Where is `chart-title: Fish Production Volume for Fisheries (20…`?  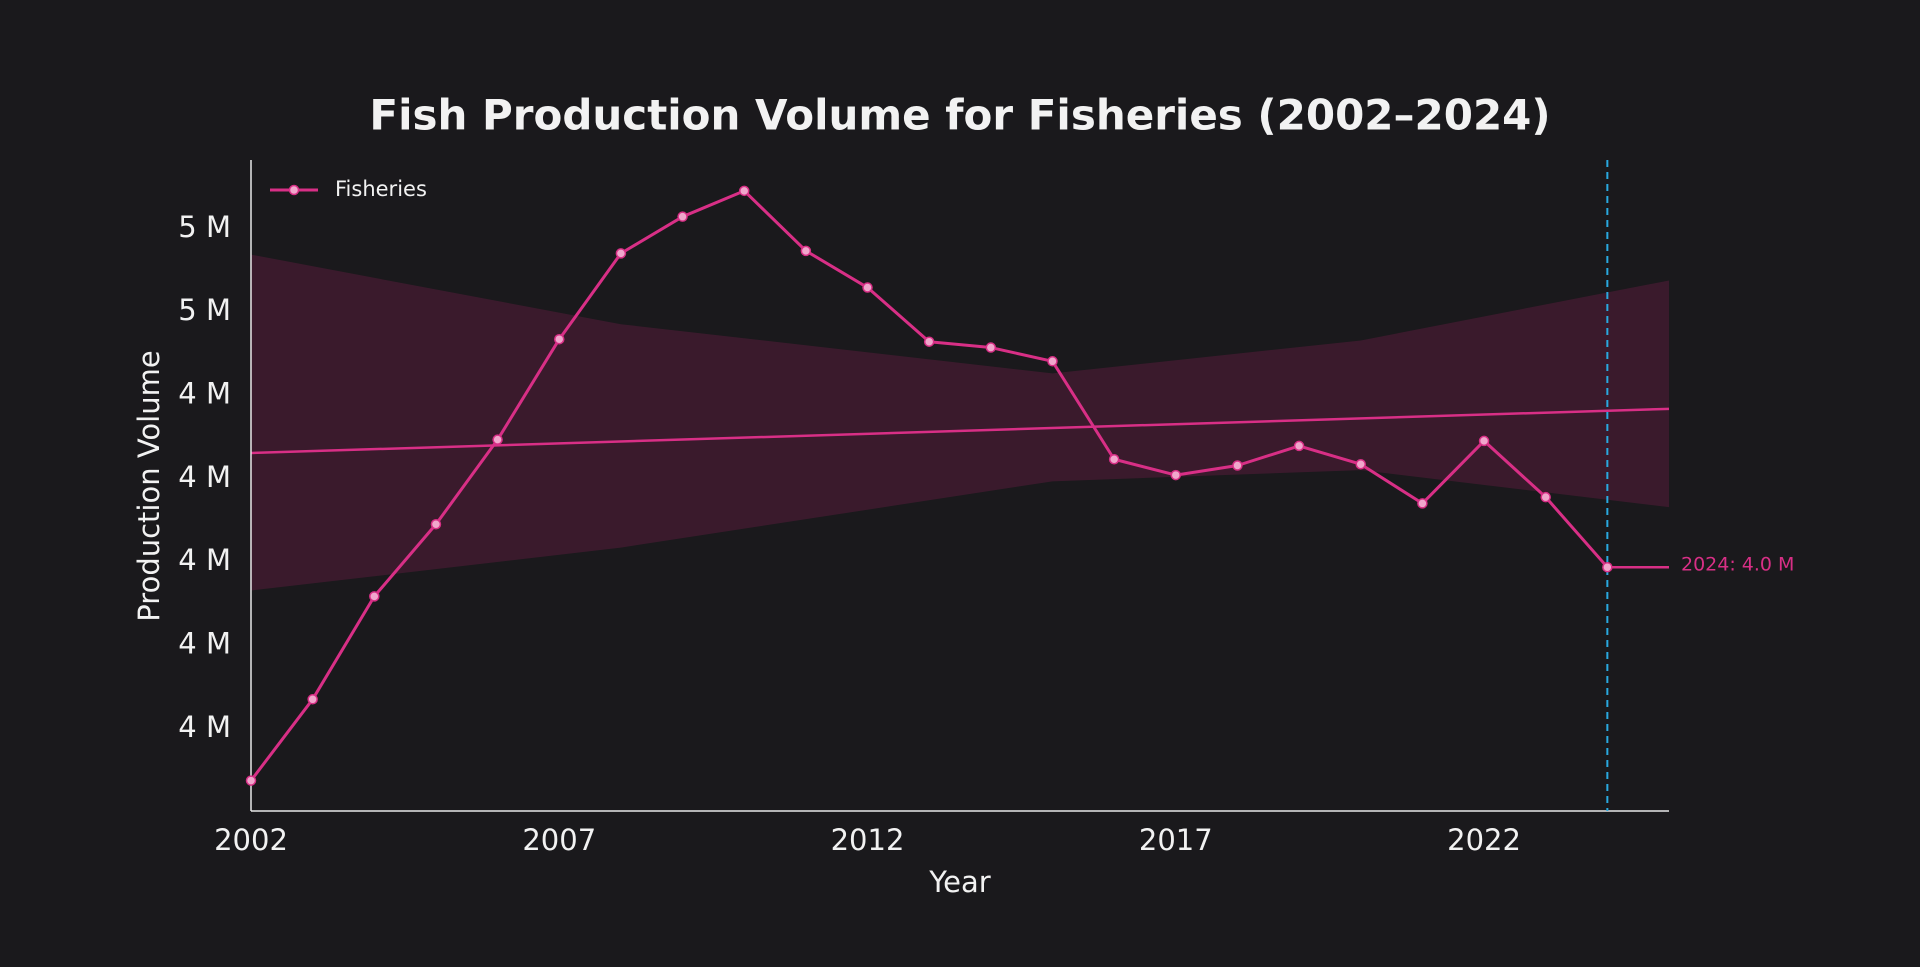
chart-title: Fish Production Volume for Fisheries (20… is located at coordinates (959, 115).